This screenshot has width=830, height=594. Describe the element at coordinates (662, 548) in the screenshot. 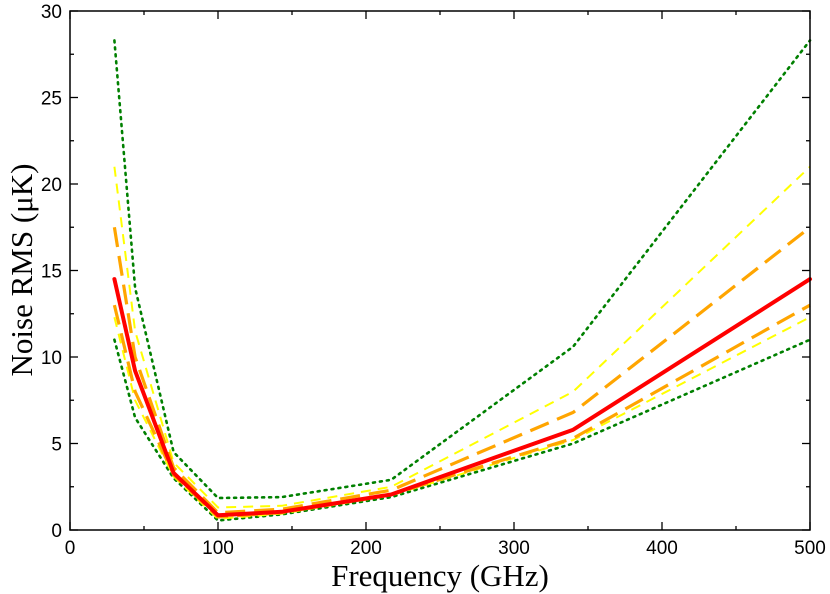

I see `x-tick-label: 400` at that location.